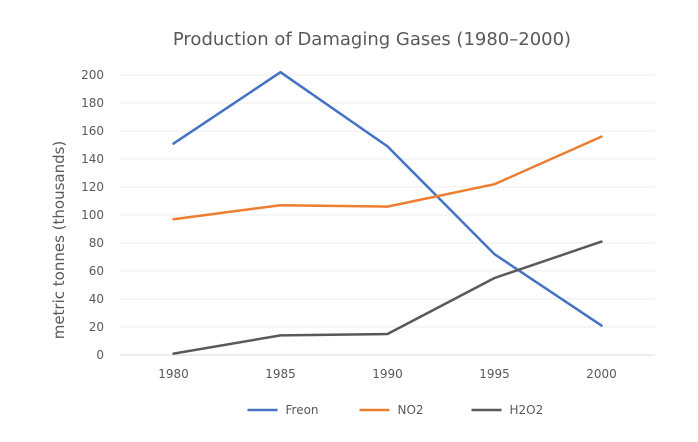  What do you see at coordinates (92, 103) in the screenshot?
I see `y-tick-label: 180` at bounding box center [92, 103].